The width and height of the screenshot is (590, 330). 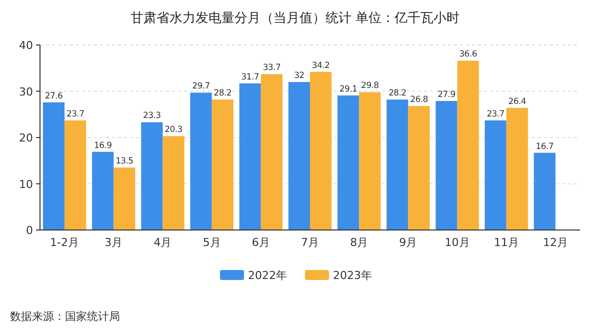 I want to click on y-tick-label: 40, so click(x=26, y=45).